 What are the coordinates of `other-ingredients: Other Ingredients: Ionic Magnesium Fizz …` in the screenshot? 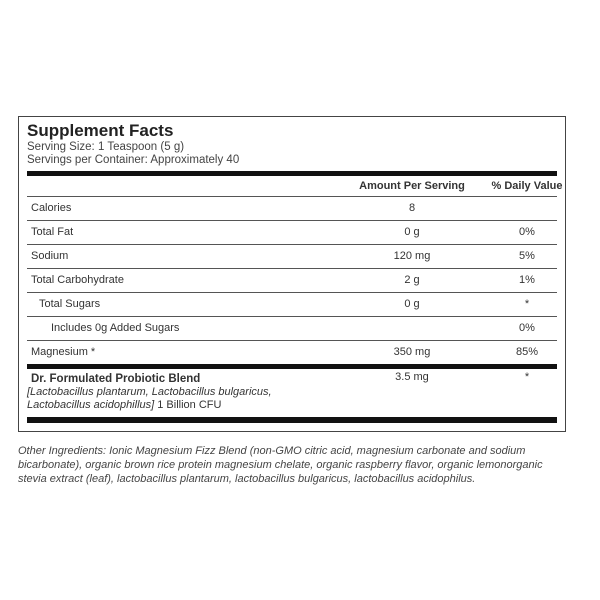 It's located at (280, 465).